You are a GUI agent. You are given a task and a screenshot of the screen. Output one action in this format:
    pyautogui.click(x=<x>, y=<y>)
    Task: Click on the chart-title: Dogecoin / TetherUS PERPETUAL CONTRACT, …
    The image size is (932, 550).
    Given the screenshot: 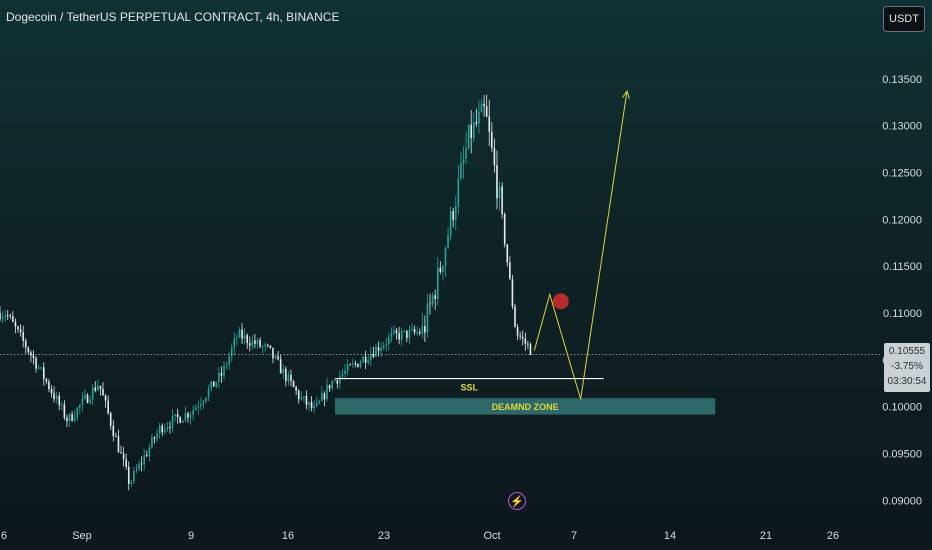 What is the action you would take?
    pyautogui.click(x=173, y=17)
    